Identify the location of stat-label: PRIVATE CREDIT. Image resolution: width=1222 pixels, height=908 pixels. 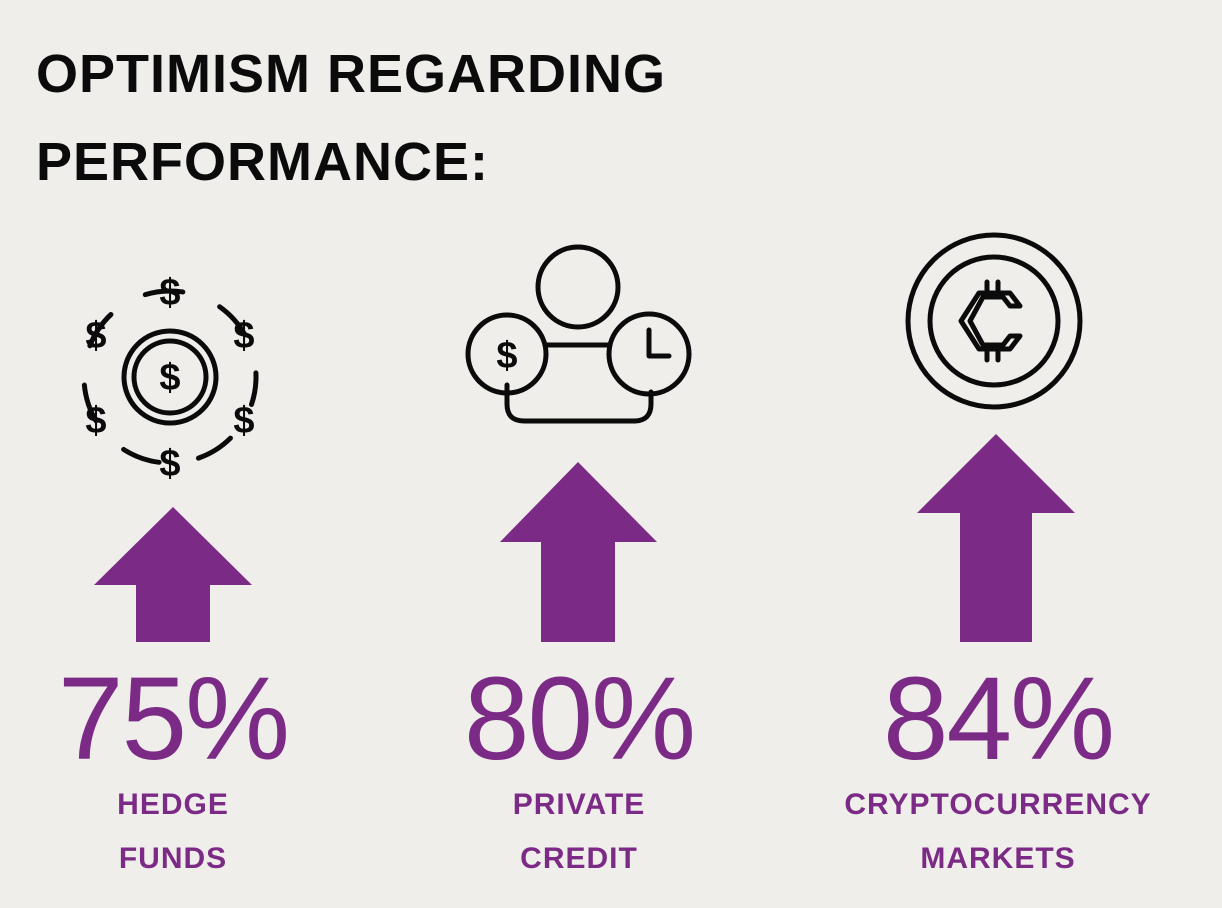
(579, 832).